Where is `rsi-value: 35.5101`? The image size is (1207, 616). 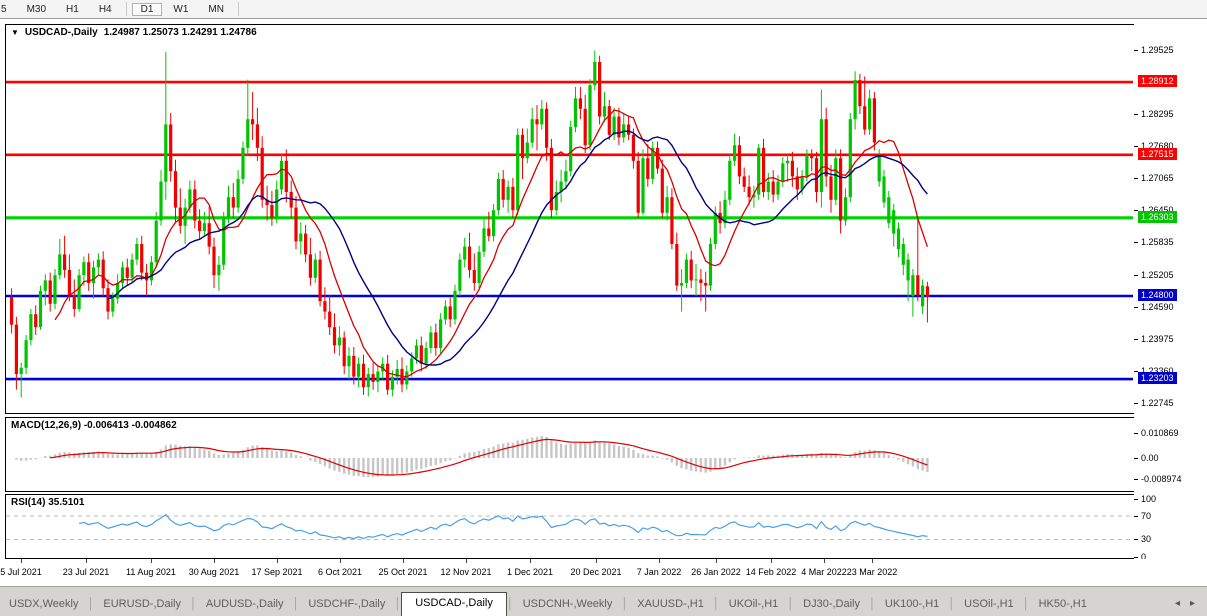
rsi-value: 35.5101 is located at coordinates (66, 502).